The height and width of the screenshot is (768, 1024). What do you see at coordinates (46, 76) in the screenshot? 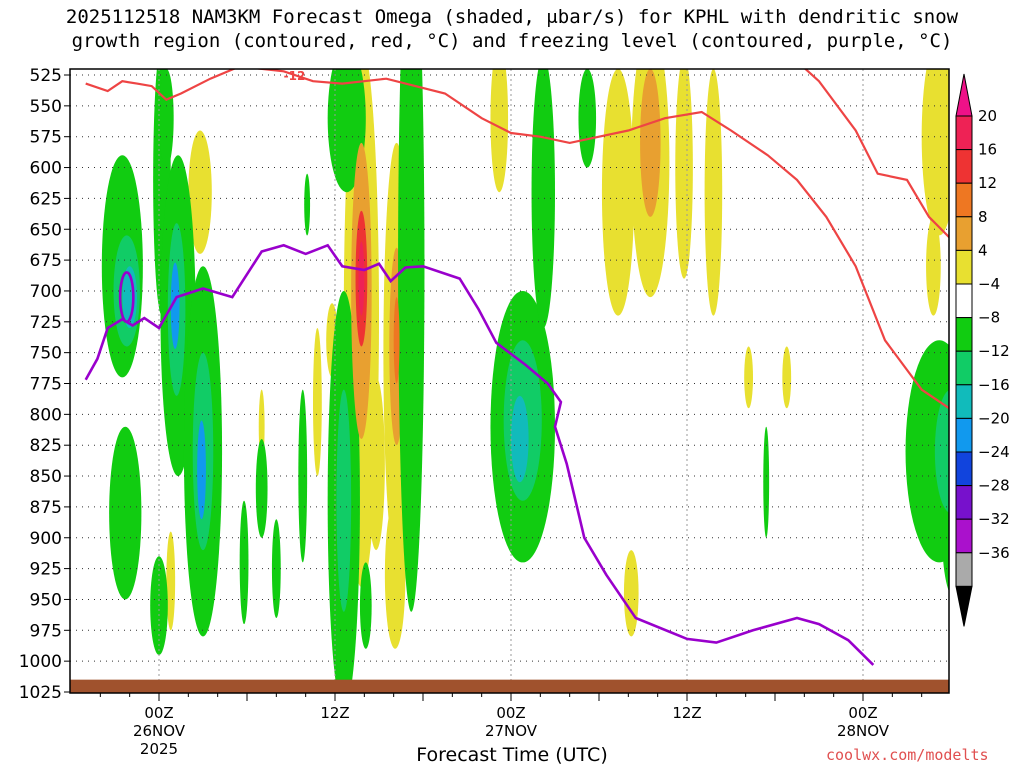
I see `y-tick-label: 525` at bounding box center [46, 76].